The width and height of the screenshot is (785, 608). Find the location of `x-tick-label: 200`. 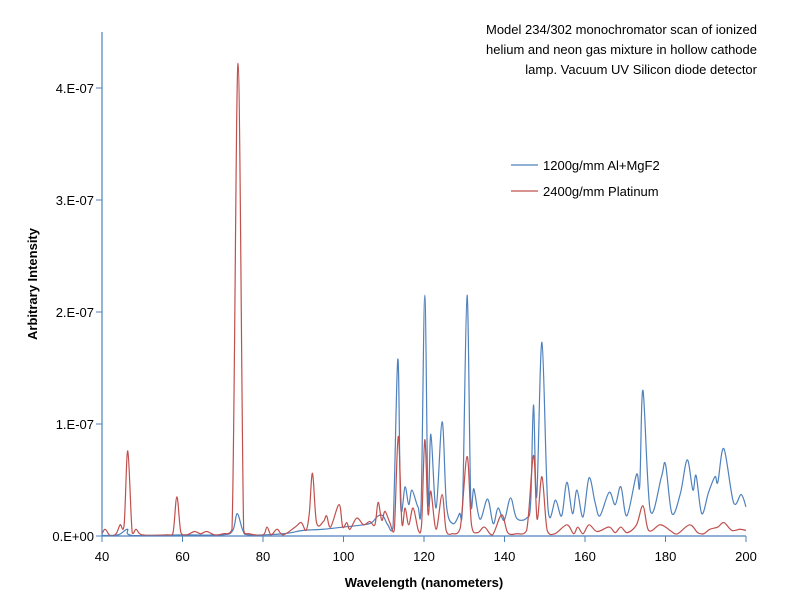

x-tick-label: 200 is located at coordinates (746, 556).